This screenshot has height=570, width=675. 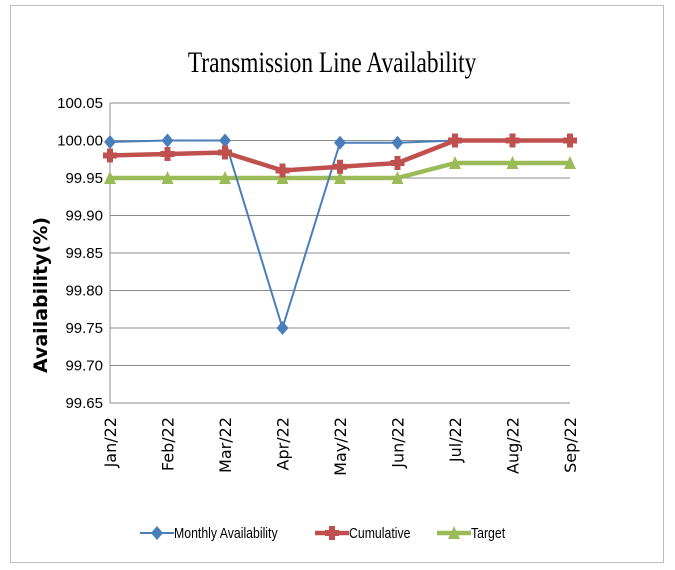 I want to click on x-tick-label: Jun/22, so click(x=398, y=443).